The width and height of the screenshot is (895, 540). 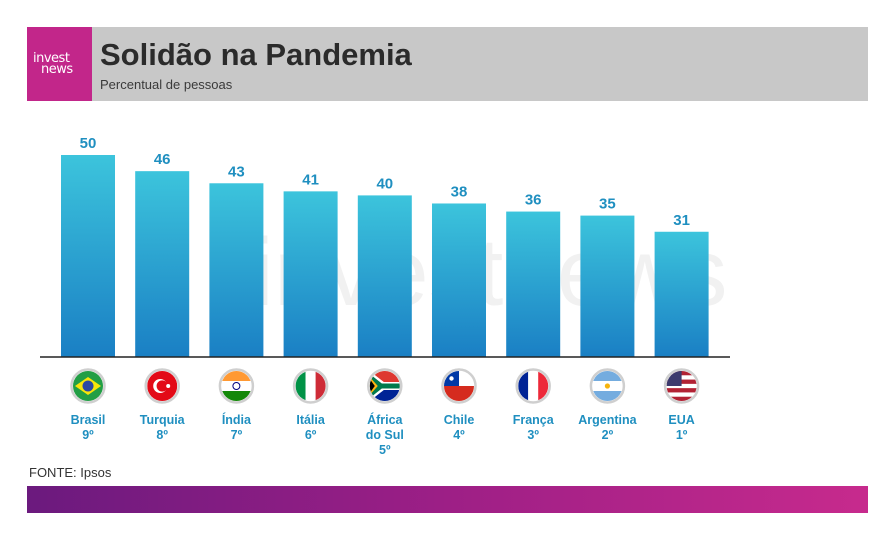 I want to click on argentina-flag-icon, so click(x=607, y=386).